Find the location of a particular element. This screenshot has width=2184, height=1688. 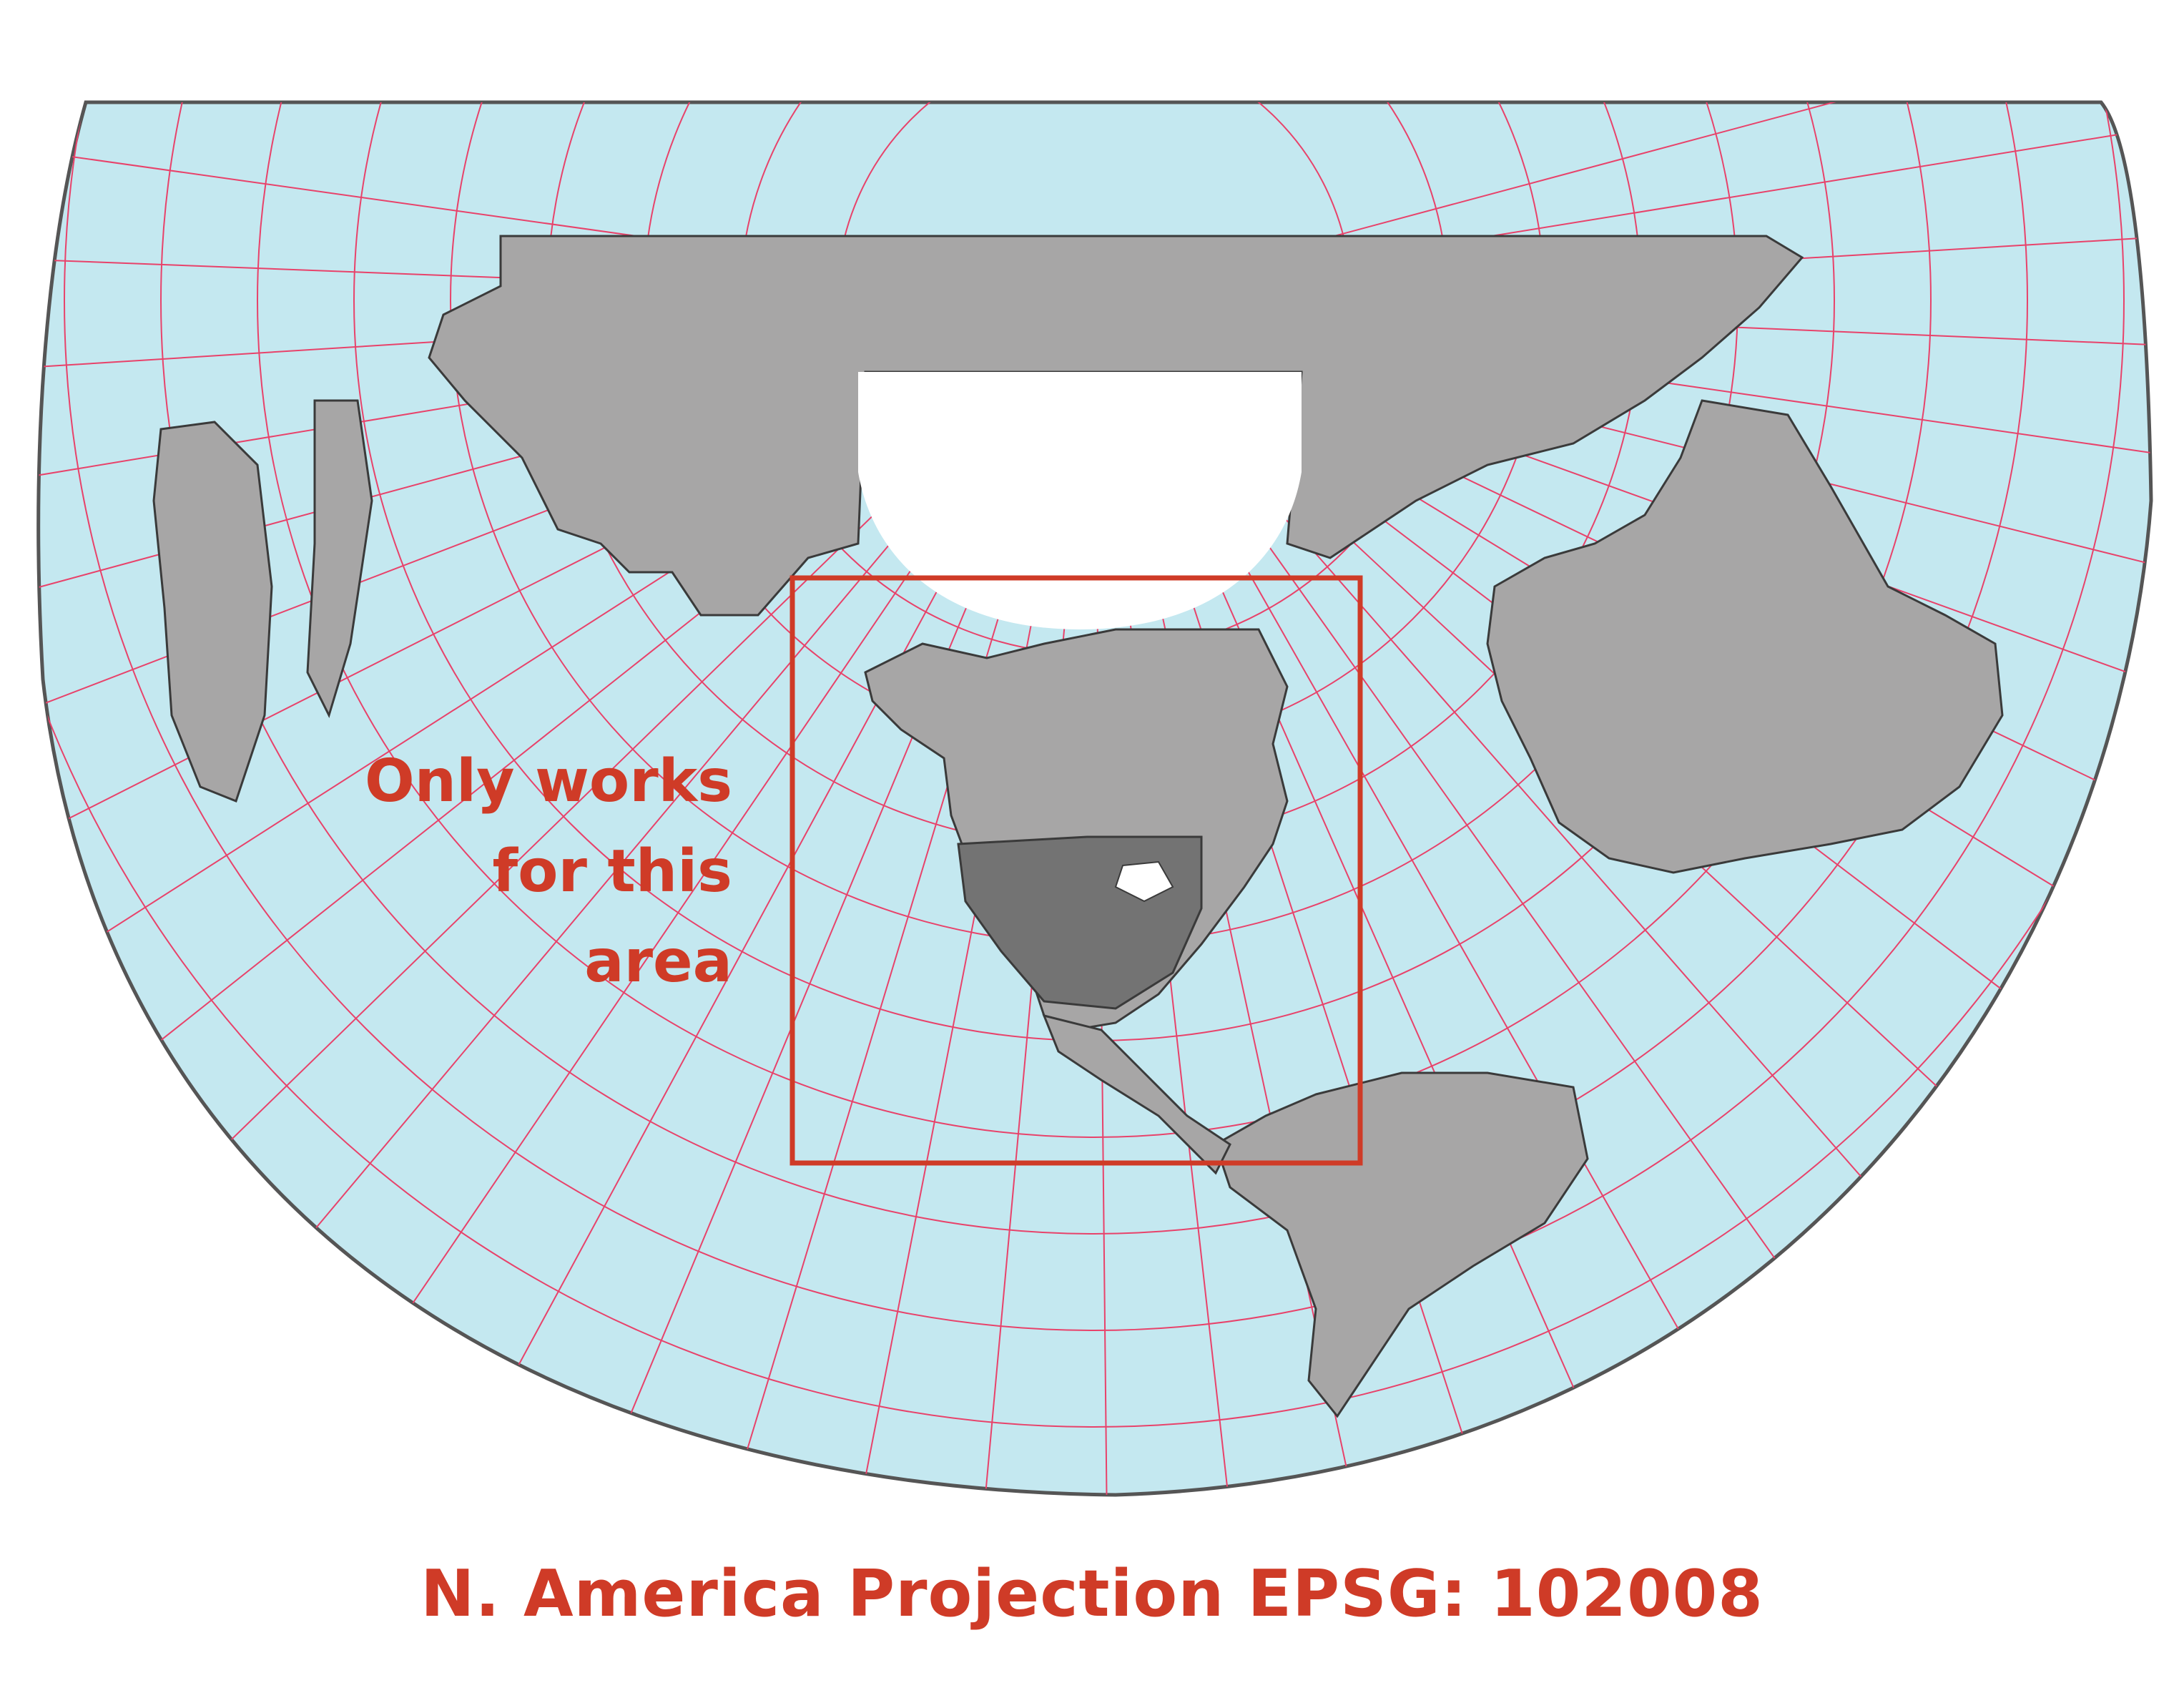

philippines-landmass is located at coordinates (339, 559).